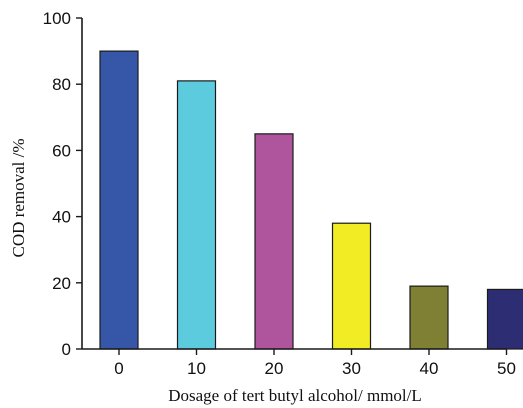 The image size is (523, 408). I want to click on y-tick-label: 80, so click(61, 84).